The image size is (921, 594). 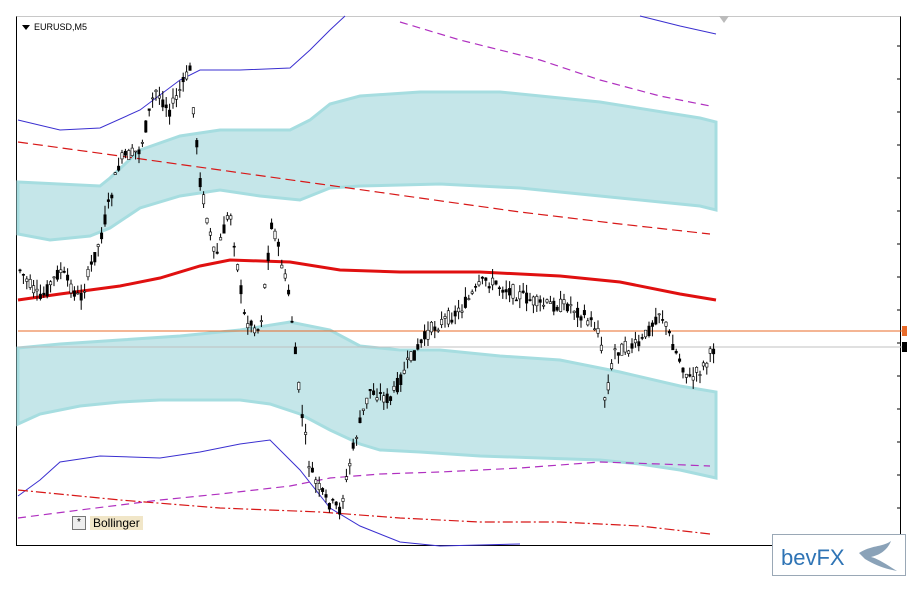 I want to click on outer-lower-band-line, so click(x=269, y=493).